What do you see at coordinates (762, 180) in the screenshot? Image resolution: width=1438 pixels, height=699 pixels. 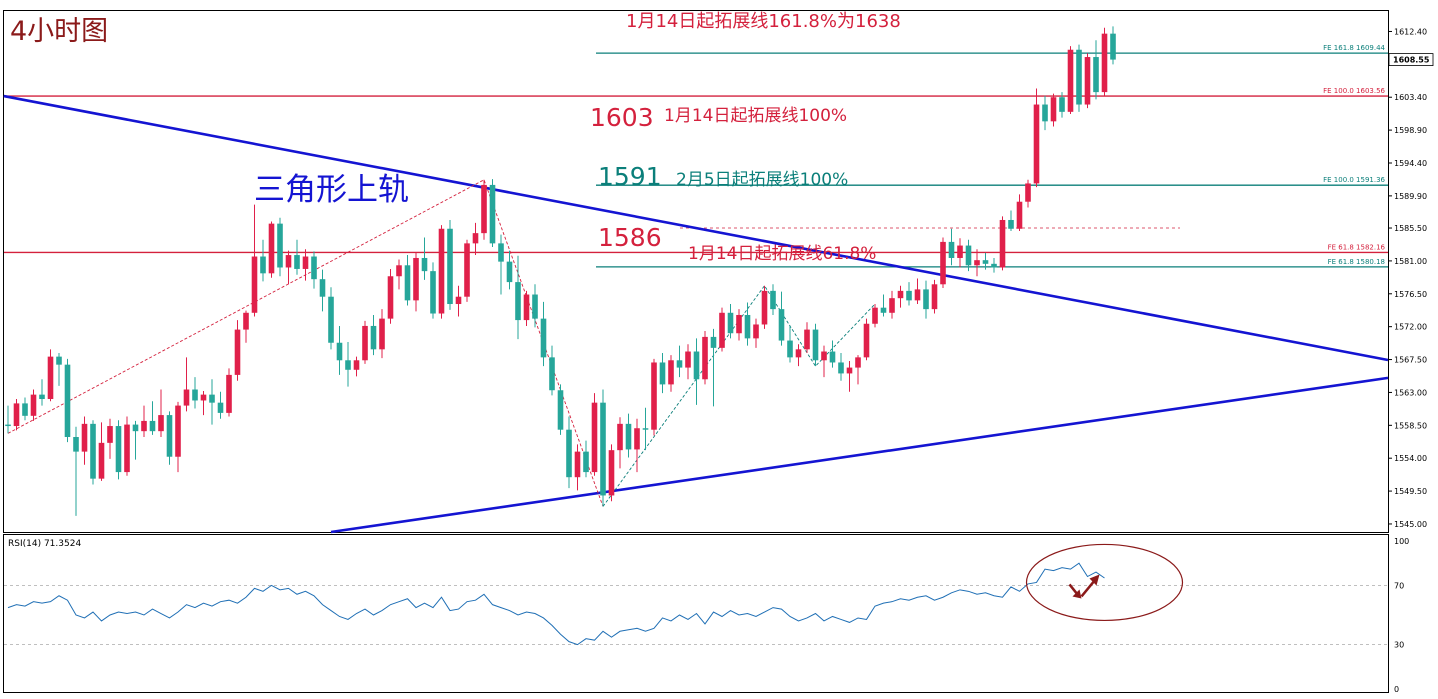 I see `annotation-1591-text: 2月5日起拓展线100%` at bounding box center [762, 180].